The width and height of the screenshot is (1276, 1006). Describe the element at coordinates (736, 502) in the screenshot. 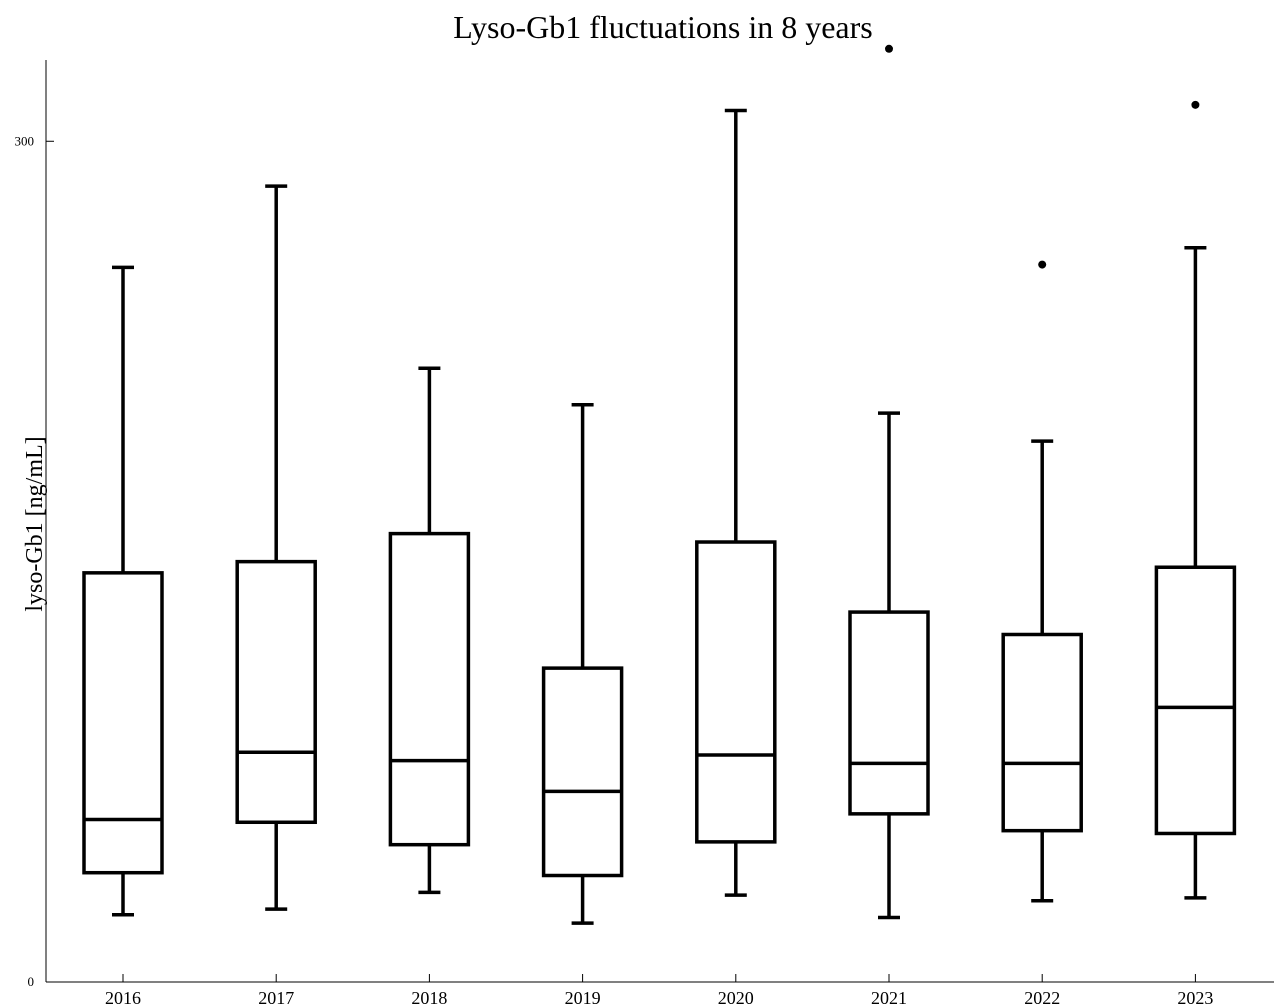

I see `box-2020` at that location.